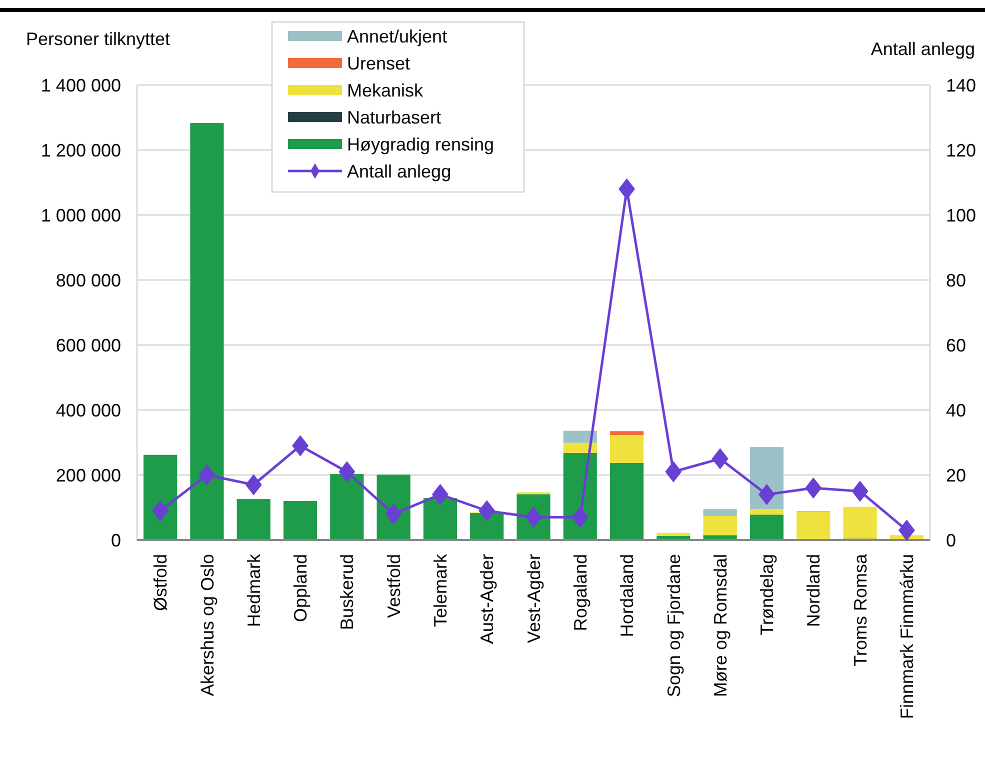 The height and width of the screenshot is (769, 985). Describe the element at coordinates (956, 345) in the screenshot. I see `y2-tick-label: 60` at that location.